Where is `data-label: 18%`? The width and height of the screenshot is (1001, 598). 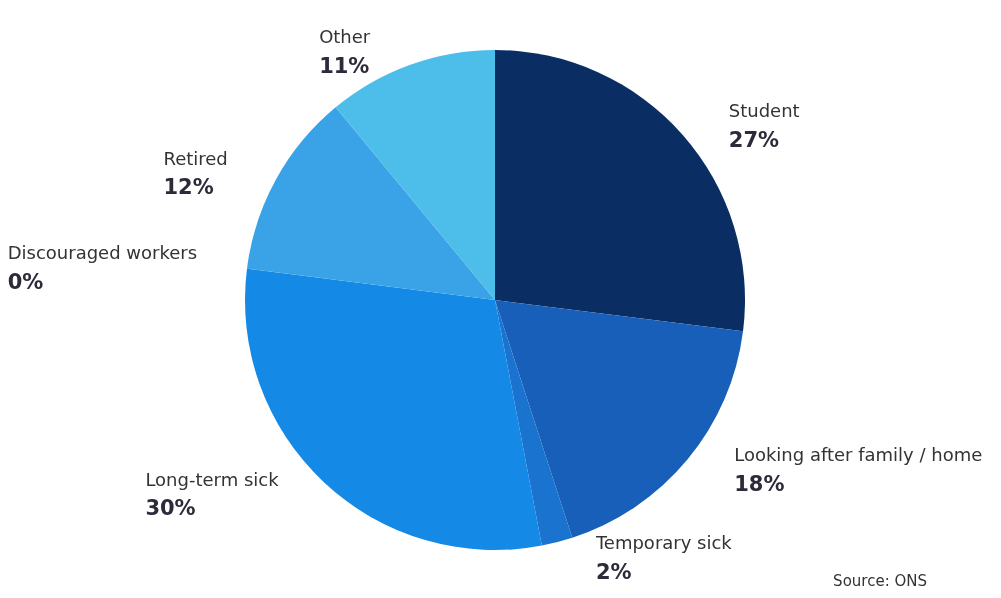
data-label: 18% is located at coordinates (759, 483).